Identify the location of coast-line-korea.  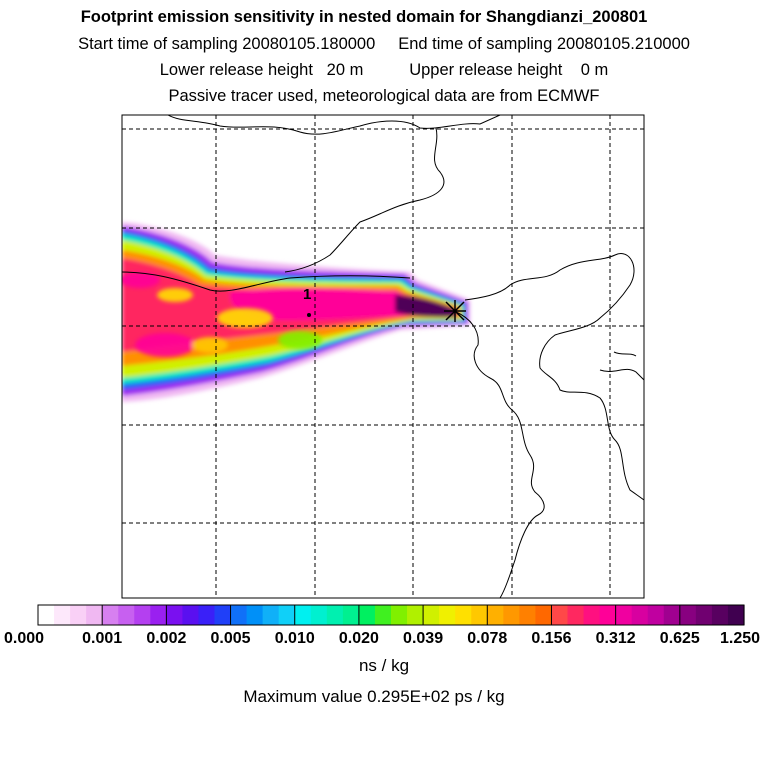
(621, 374).